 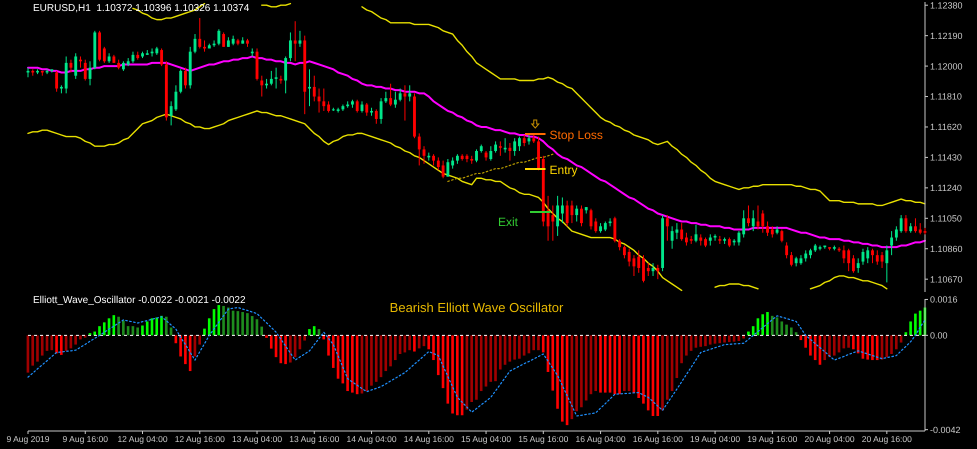 What do you see at coordinates (946, 97) in the screenshot?
I see `y-tick-label: 1.11810` at bounding box center [946, 97].